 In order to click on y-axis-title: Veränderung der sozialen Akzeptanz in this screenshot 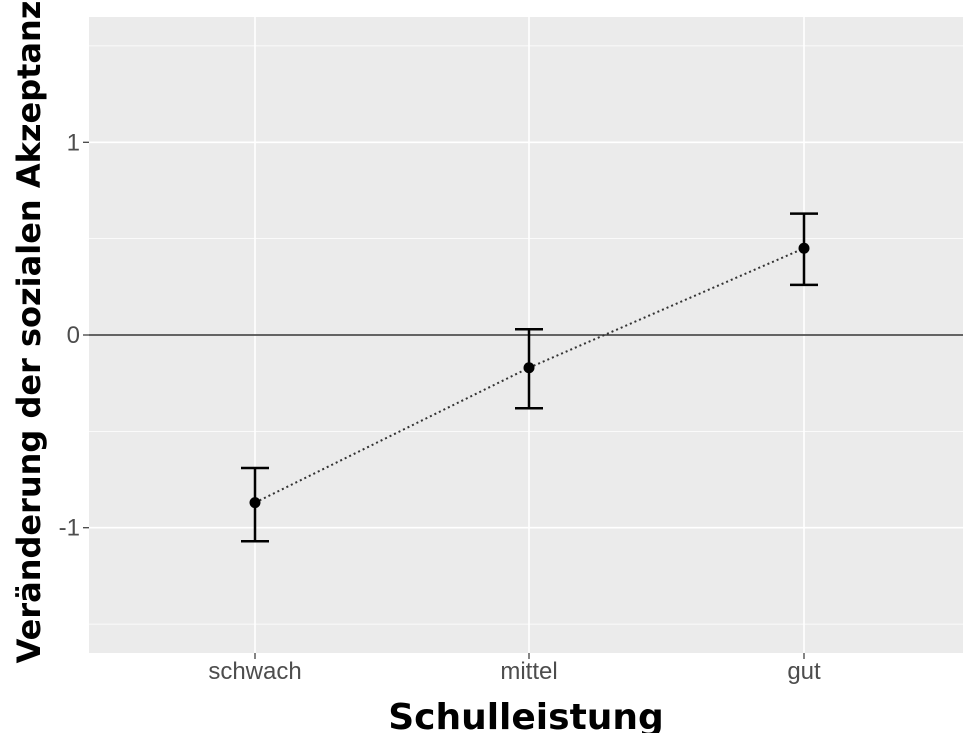, I will do `click(29, 332)`.